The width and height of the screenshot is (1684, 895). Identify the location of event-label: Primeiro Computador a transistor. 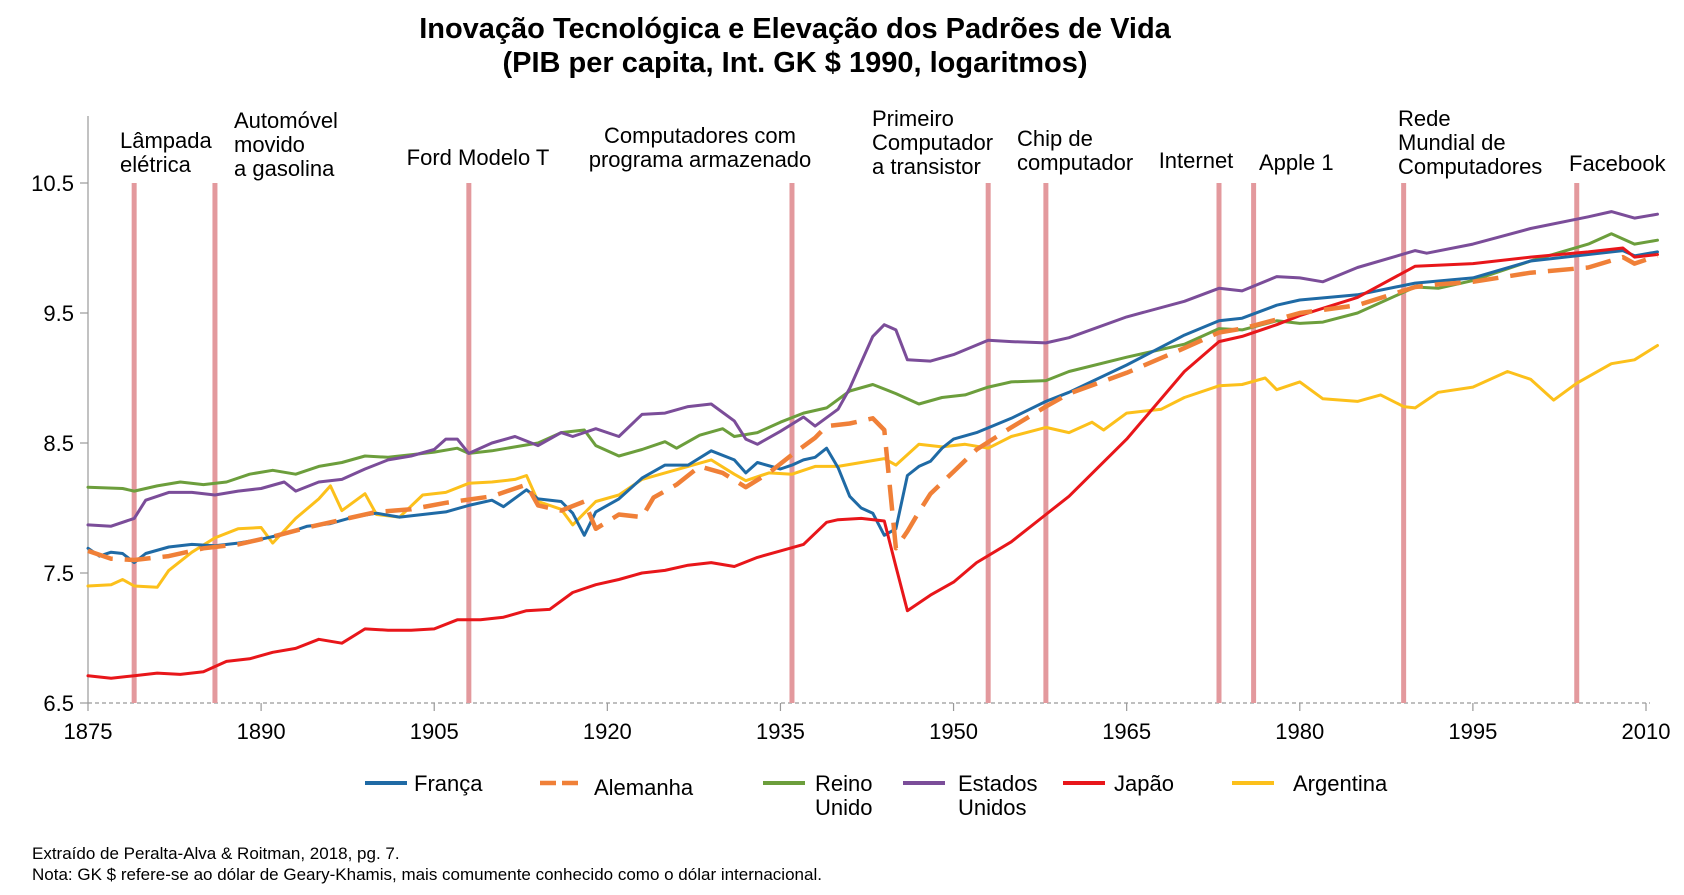
(932, 142).